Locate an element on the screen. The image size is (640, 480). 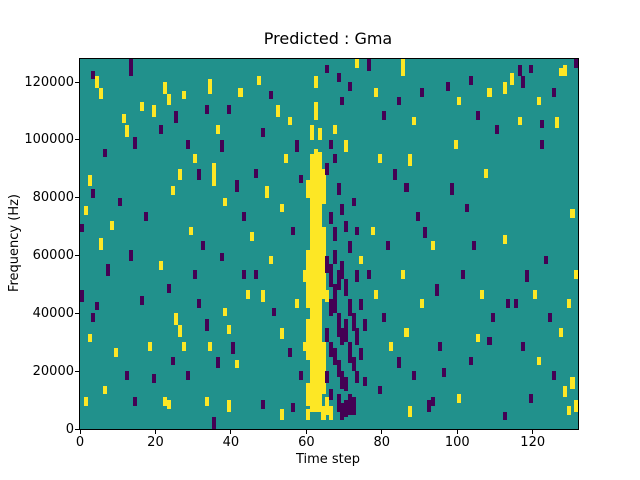
x-axis-label: Time step is located at coordinates (328, 459).